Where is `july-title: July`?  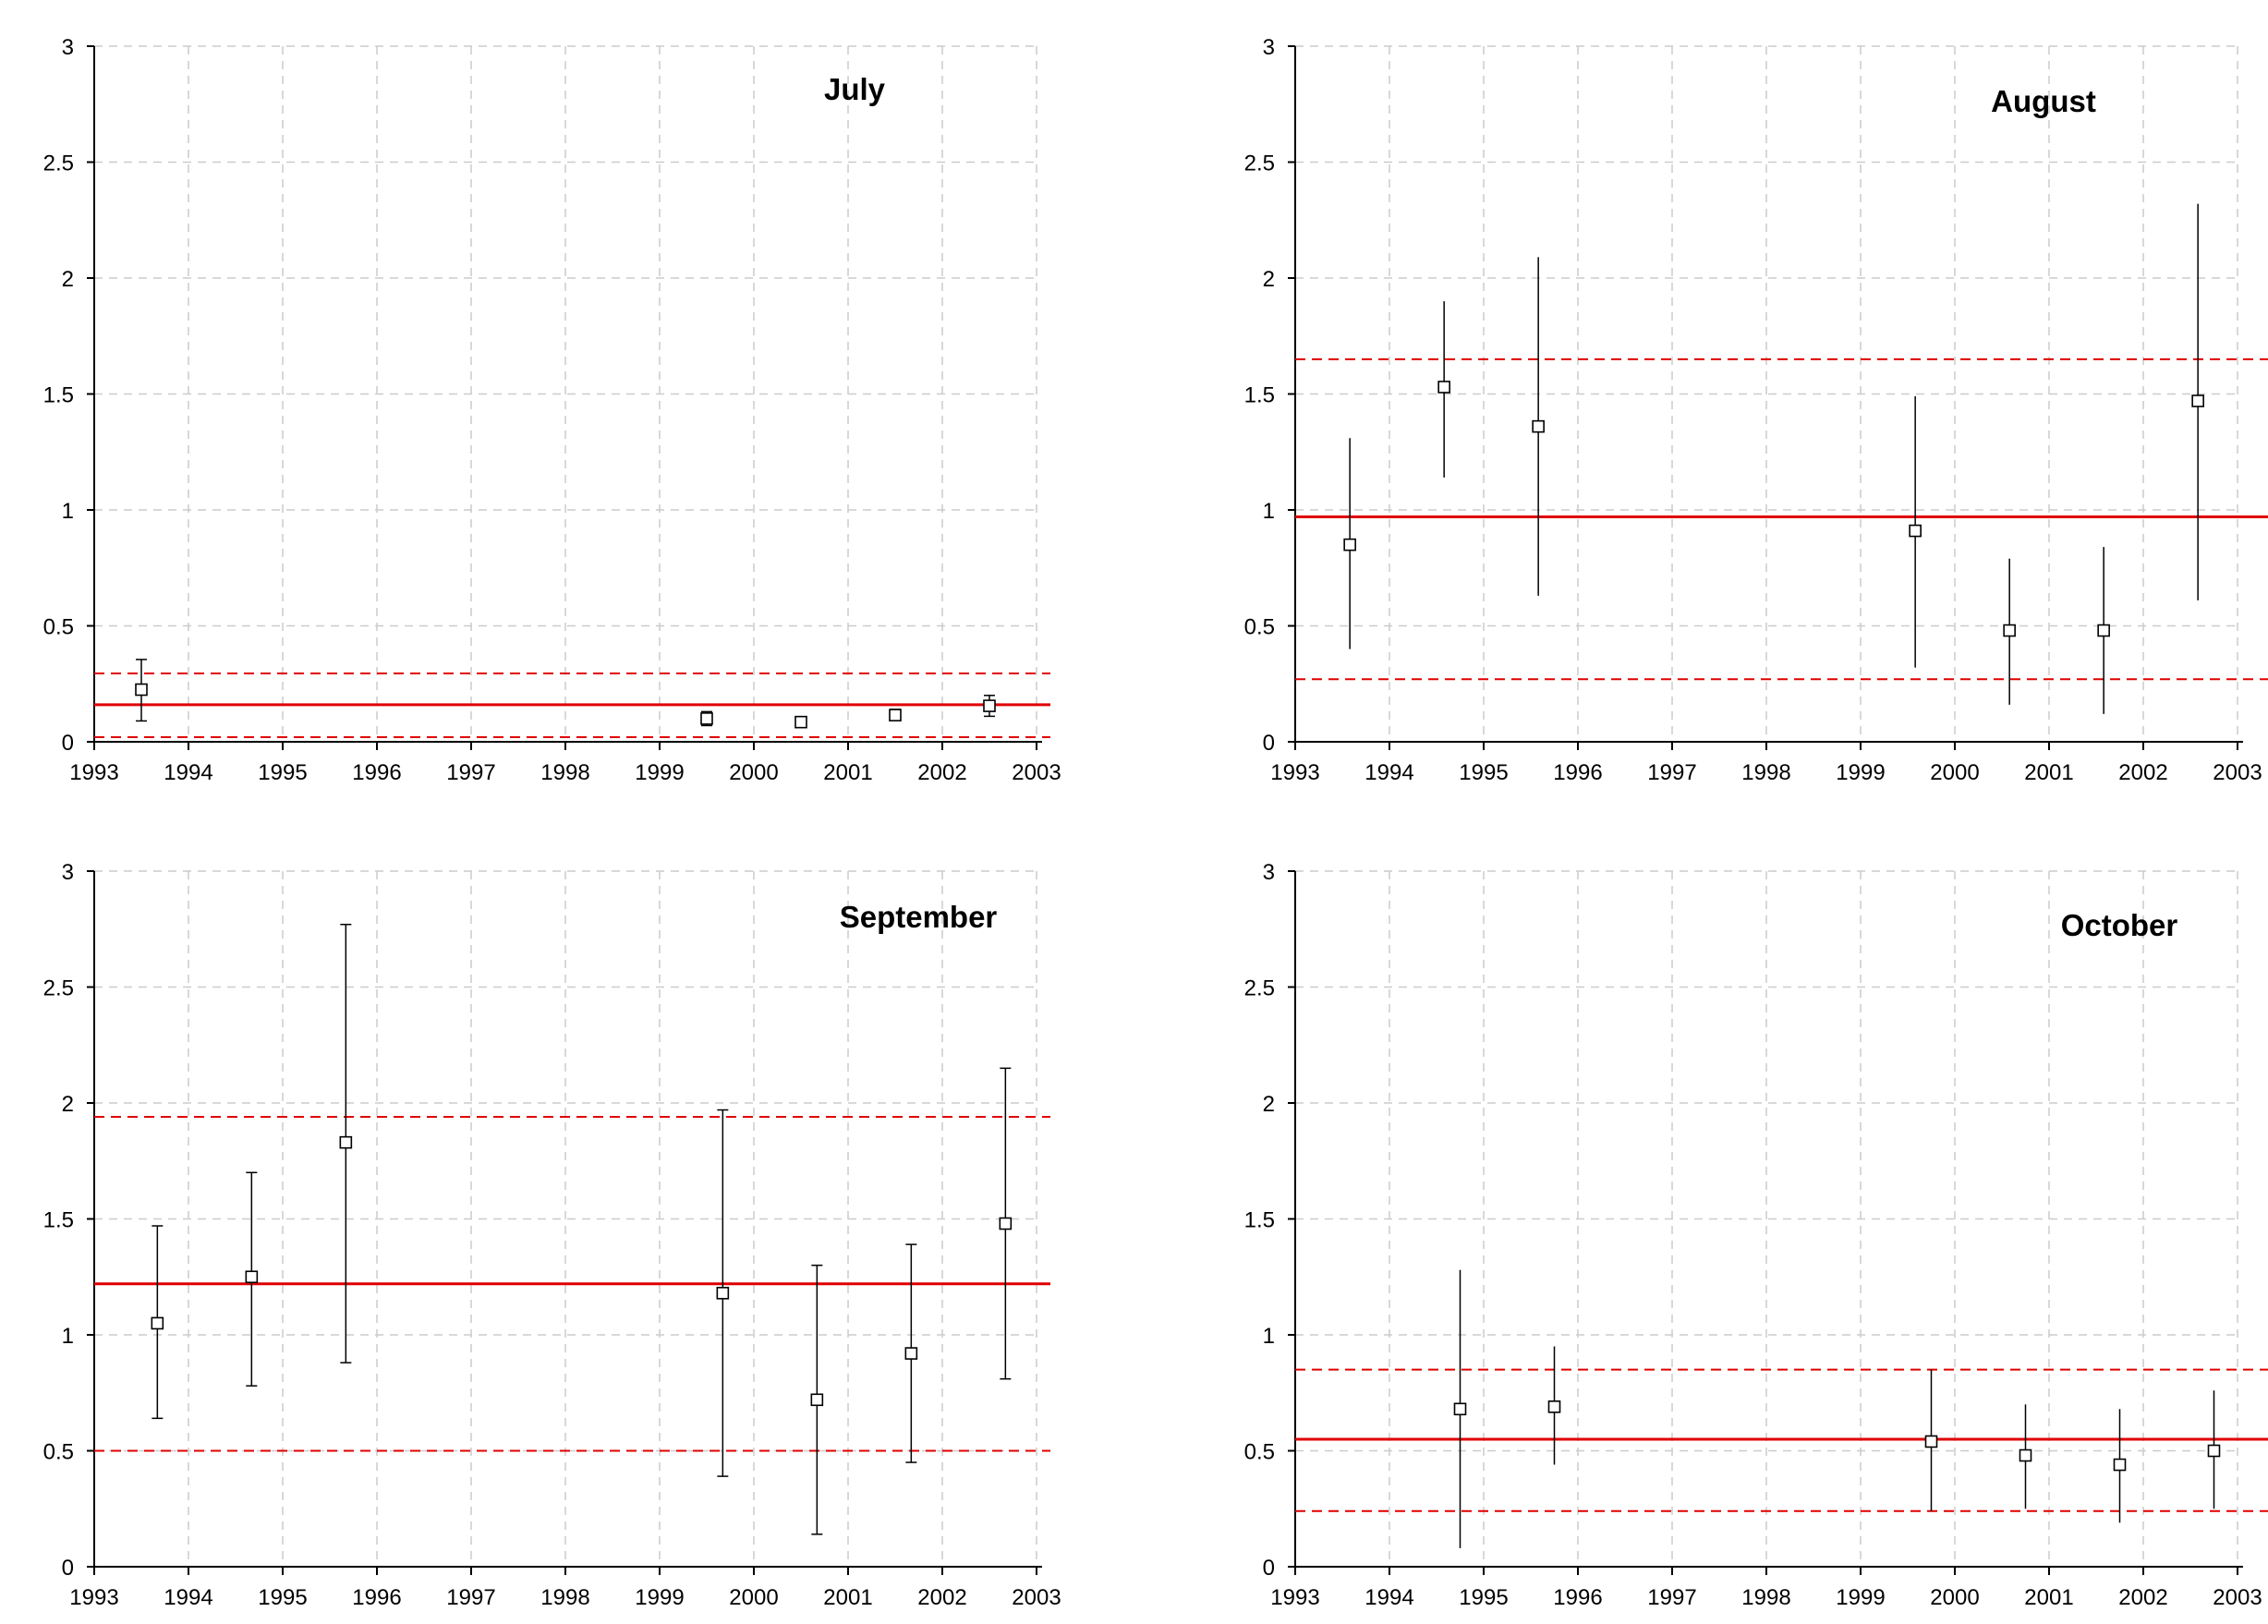 july-title: July is located at coordinates (855, 89).